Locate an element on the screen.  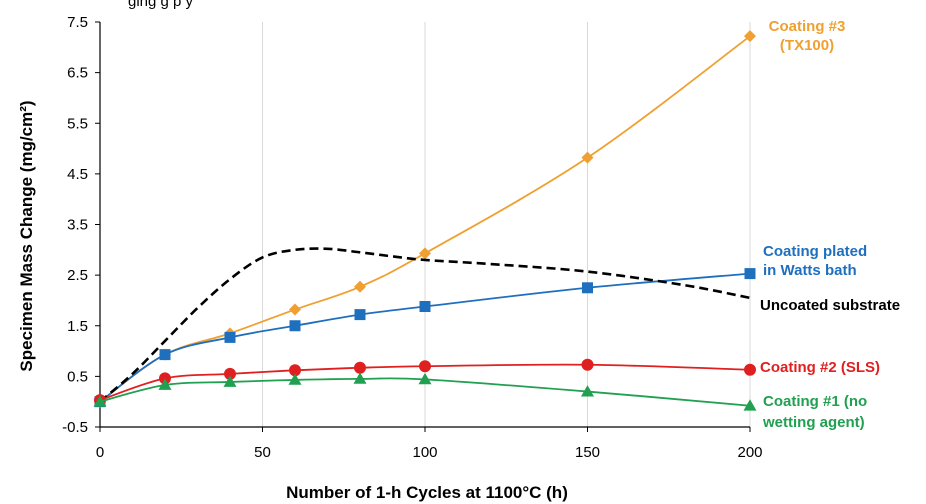
series-label-line: Coating #2 (SLS) is located at coordinates (820, 367).